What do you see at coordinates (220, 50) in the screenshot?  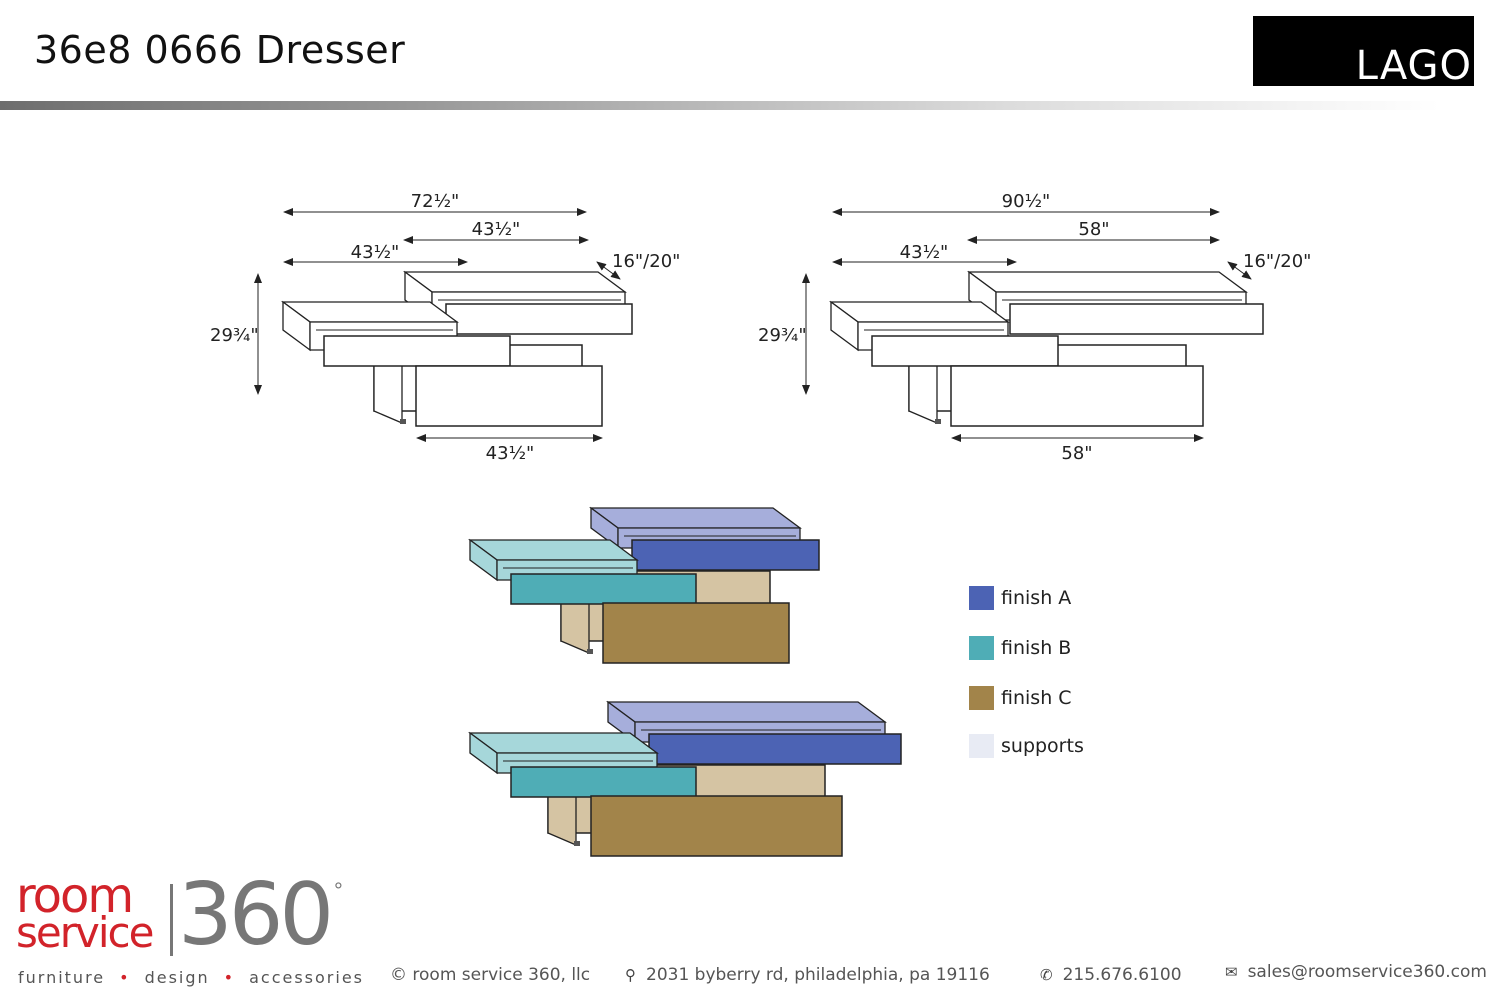 I see `page-title: 36e8 0666 Dresser` at bounding box center [220, 50].